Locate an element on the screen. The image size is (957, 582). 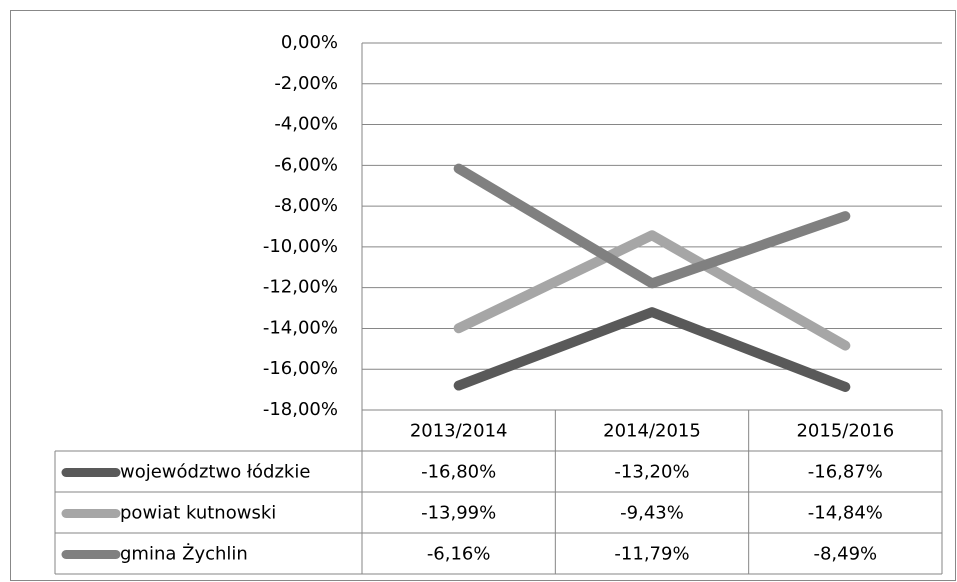
y-tick-label: -12,00% is located at coordinates (300, 287).